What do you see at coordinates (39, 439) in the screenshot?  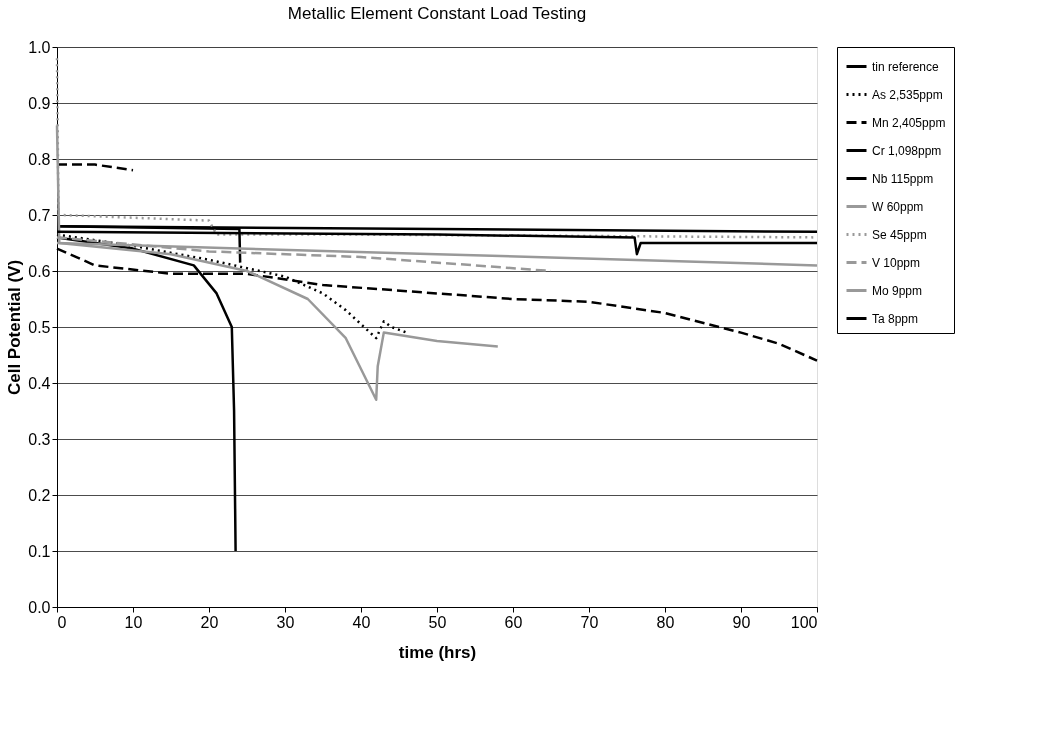 I see `y-tick-label: 0.3` at bounding box center [39, 439].